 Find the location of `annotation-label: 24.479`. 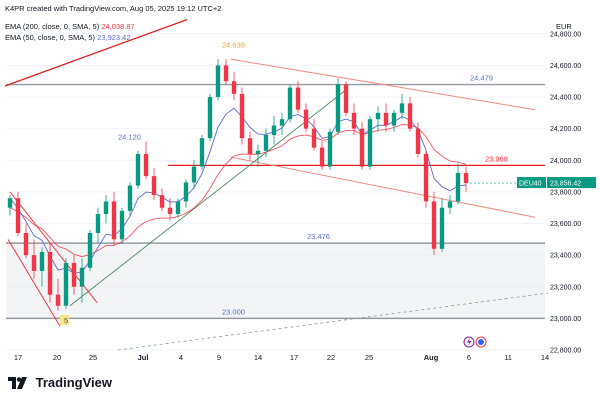

annotation-label: 24.479 is located at coordinates (481, 78).